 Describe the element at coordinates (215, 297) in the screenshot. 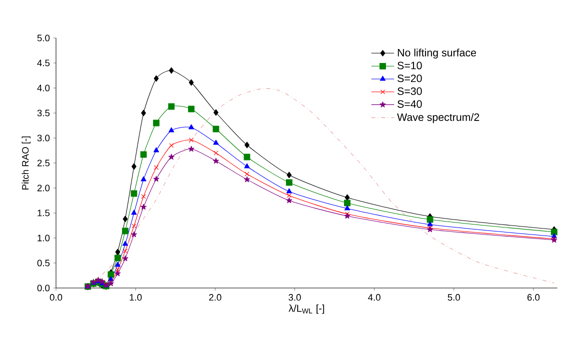

I see `x-tick-label: 2.0` at that location.